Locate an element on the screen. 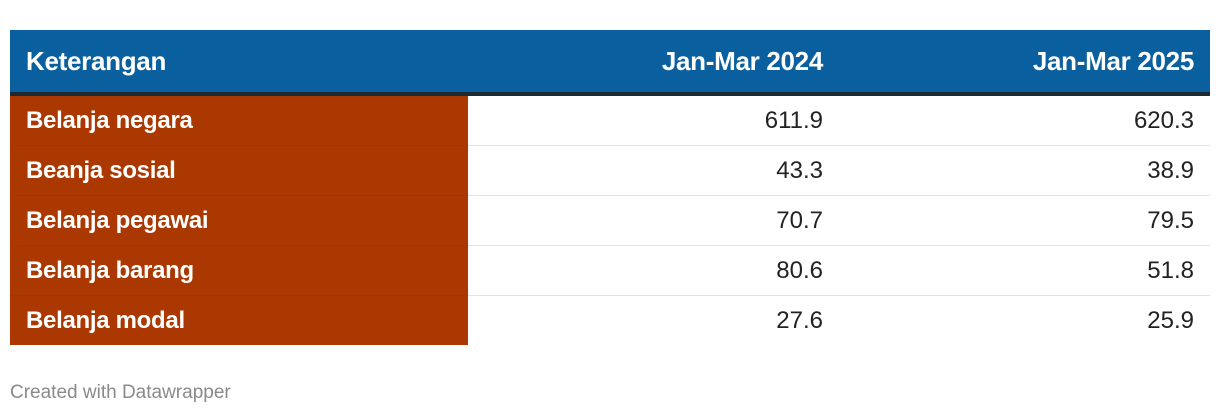 The width and height of the screenshot is (1220, 418). column-header-jan-mar-2025: Jan-Mar 2025 is located at coordinates (1024, 63).